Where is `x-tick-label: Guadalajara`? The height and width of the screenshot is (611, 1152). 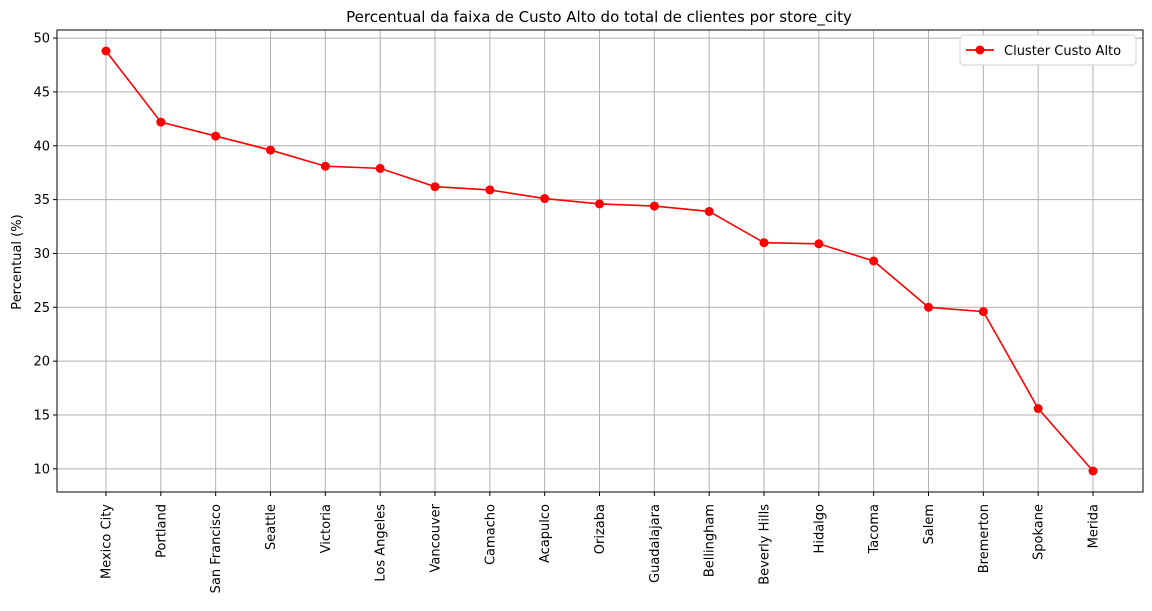
x-tick-label: Guadalajara is located at coordinates (655, 543).